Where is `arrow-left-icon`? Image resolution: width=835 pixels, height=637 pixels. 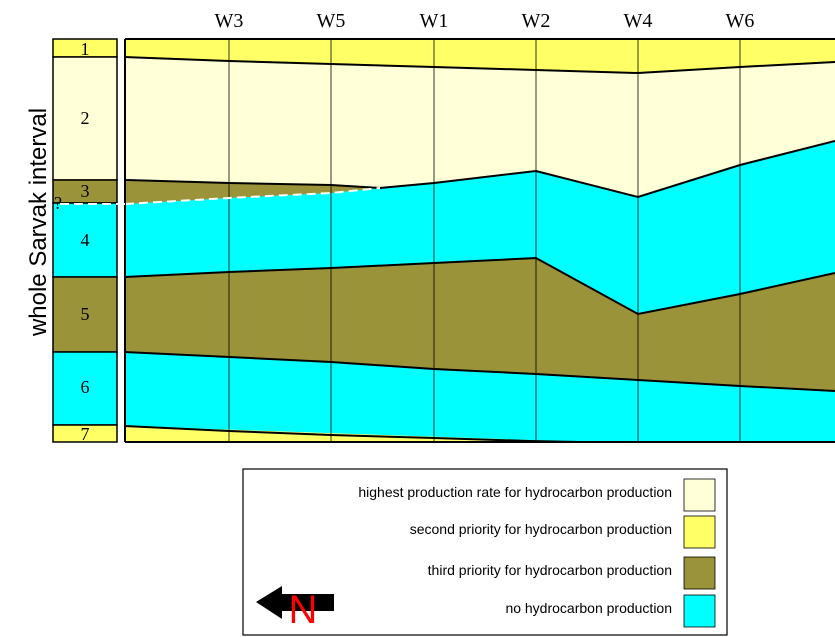 arrow-left-icon is located at coordinates (295, 602).